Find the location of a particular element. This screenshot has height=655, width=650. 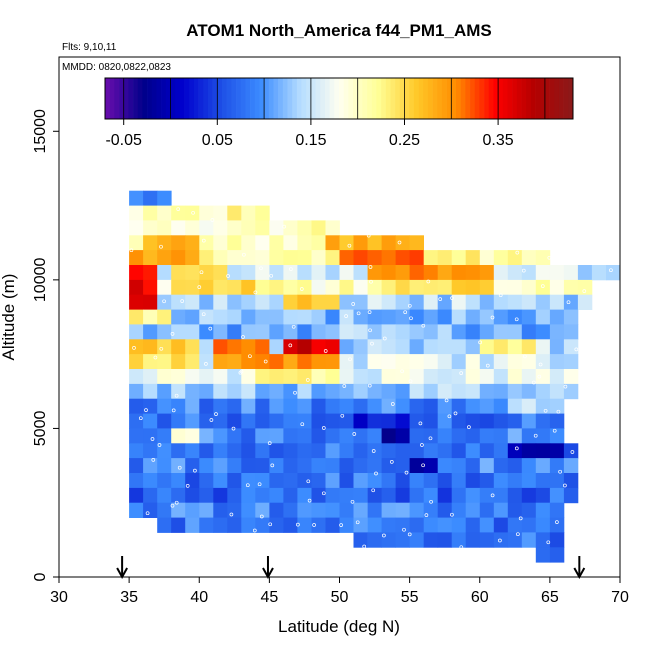

colorbar-frame is located at coordinates (339, 98).